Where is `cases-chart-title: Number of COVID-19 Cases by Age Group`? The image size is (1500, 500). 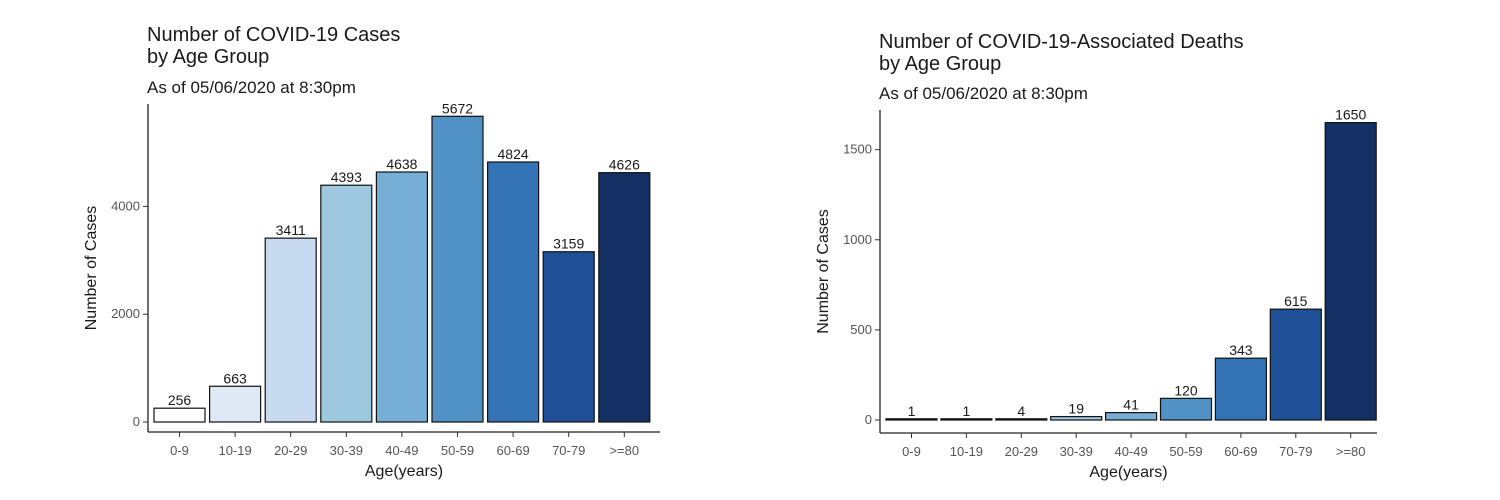 cases-chart-title: Number of COVID-19 Cases by Age Group is located at coordinates (273, 46).